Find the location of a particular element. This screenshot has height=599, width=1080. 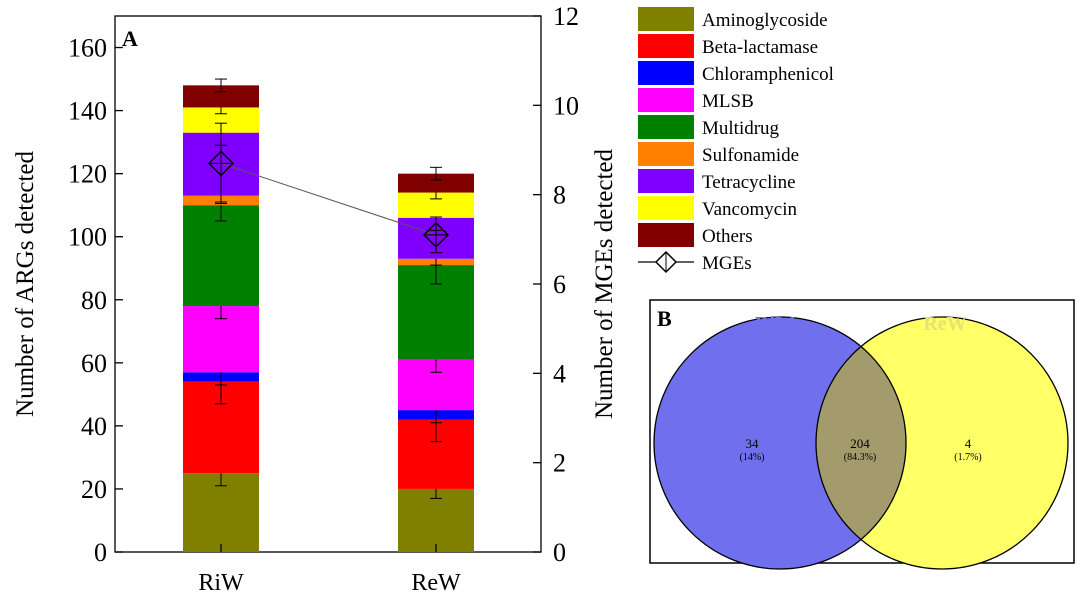

legend-label: Vancomycin is located at coordinates (749, 209).